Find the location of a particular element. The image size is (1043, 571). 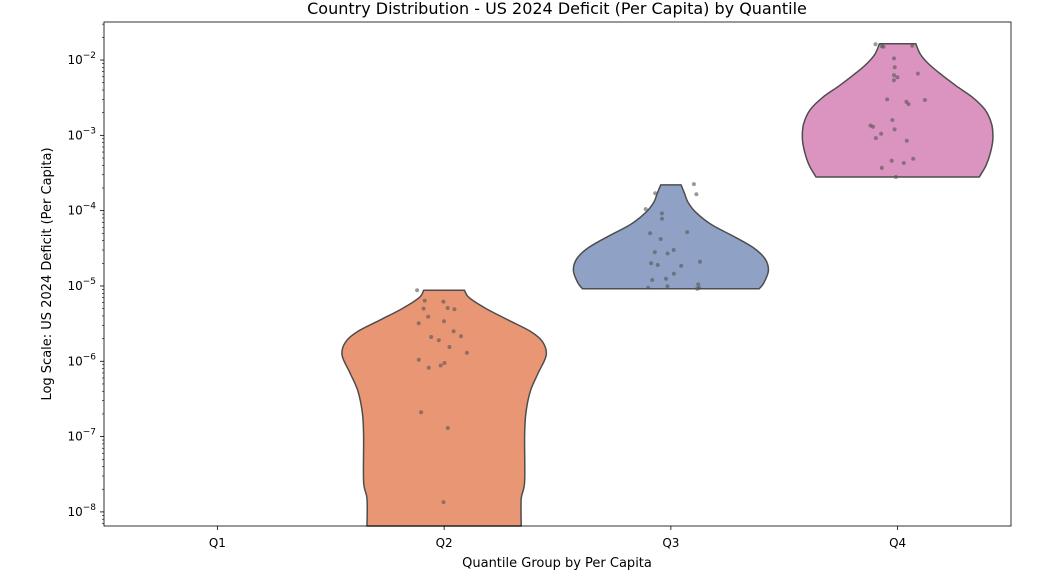

y-tick-label: 10⁻² is located at coordinates (81, 59).